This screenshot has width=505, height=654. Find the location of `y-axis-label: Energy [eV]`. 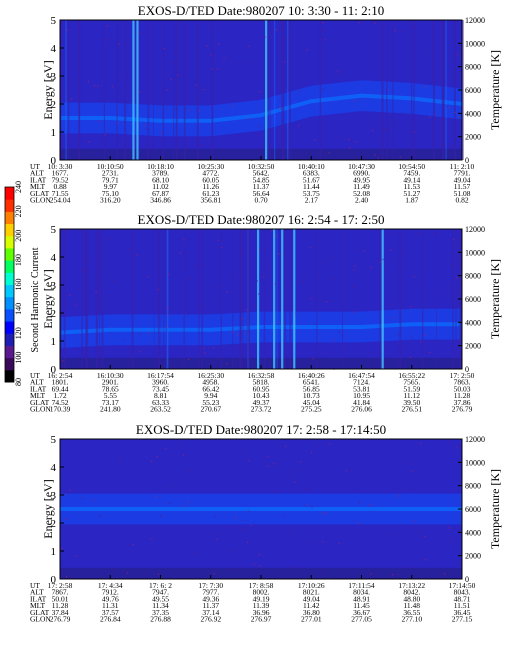

y-axis-label: Energy [eV] is located at coordinates (48, 508).